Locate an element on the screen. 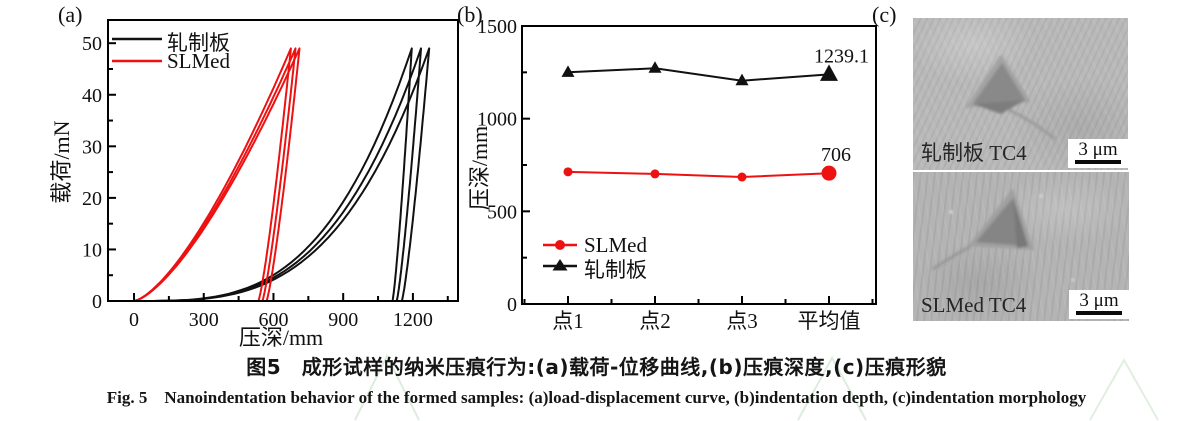 This screenshot has height=421, width=1193. data-line-SLMed is located at coordinates (698, 174).